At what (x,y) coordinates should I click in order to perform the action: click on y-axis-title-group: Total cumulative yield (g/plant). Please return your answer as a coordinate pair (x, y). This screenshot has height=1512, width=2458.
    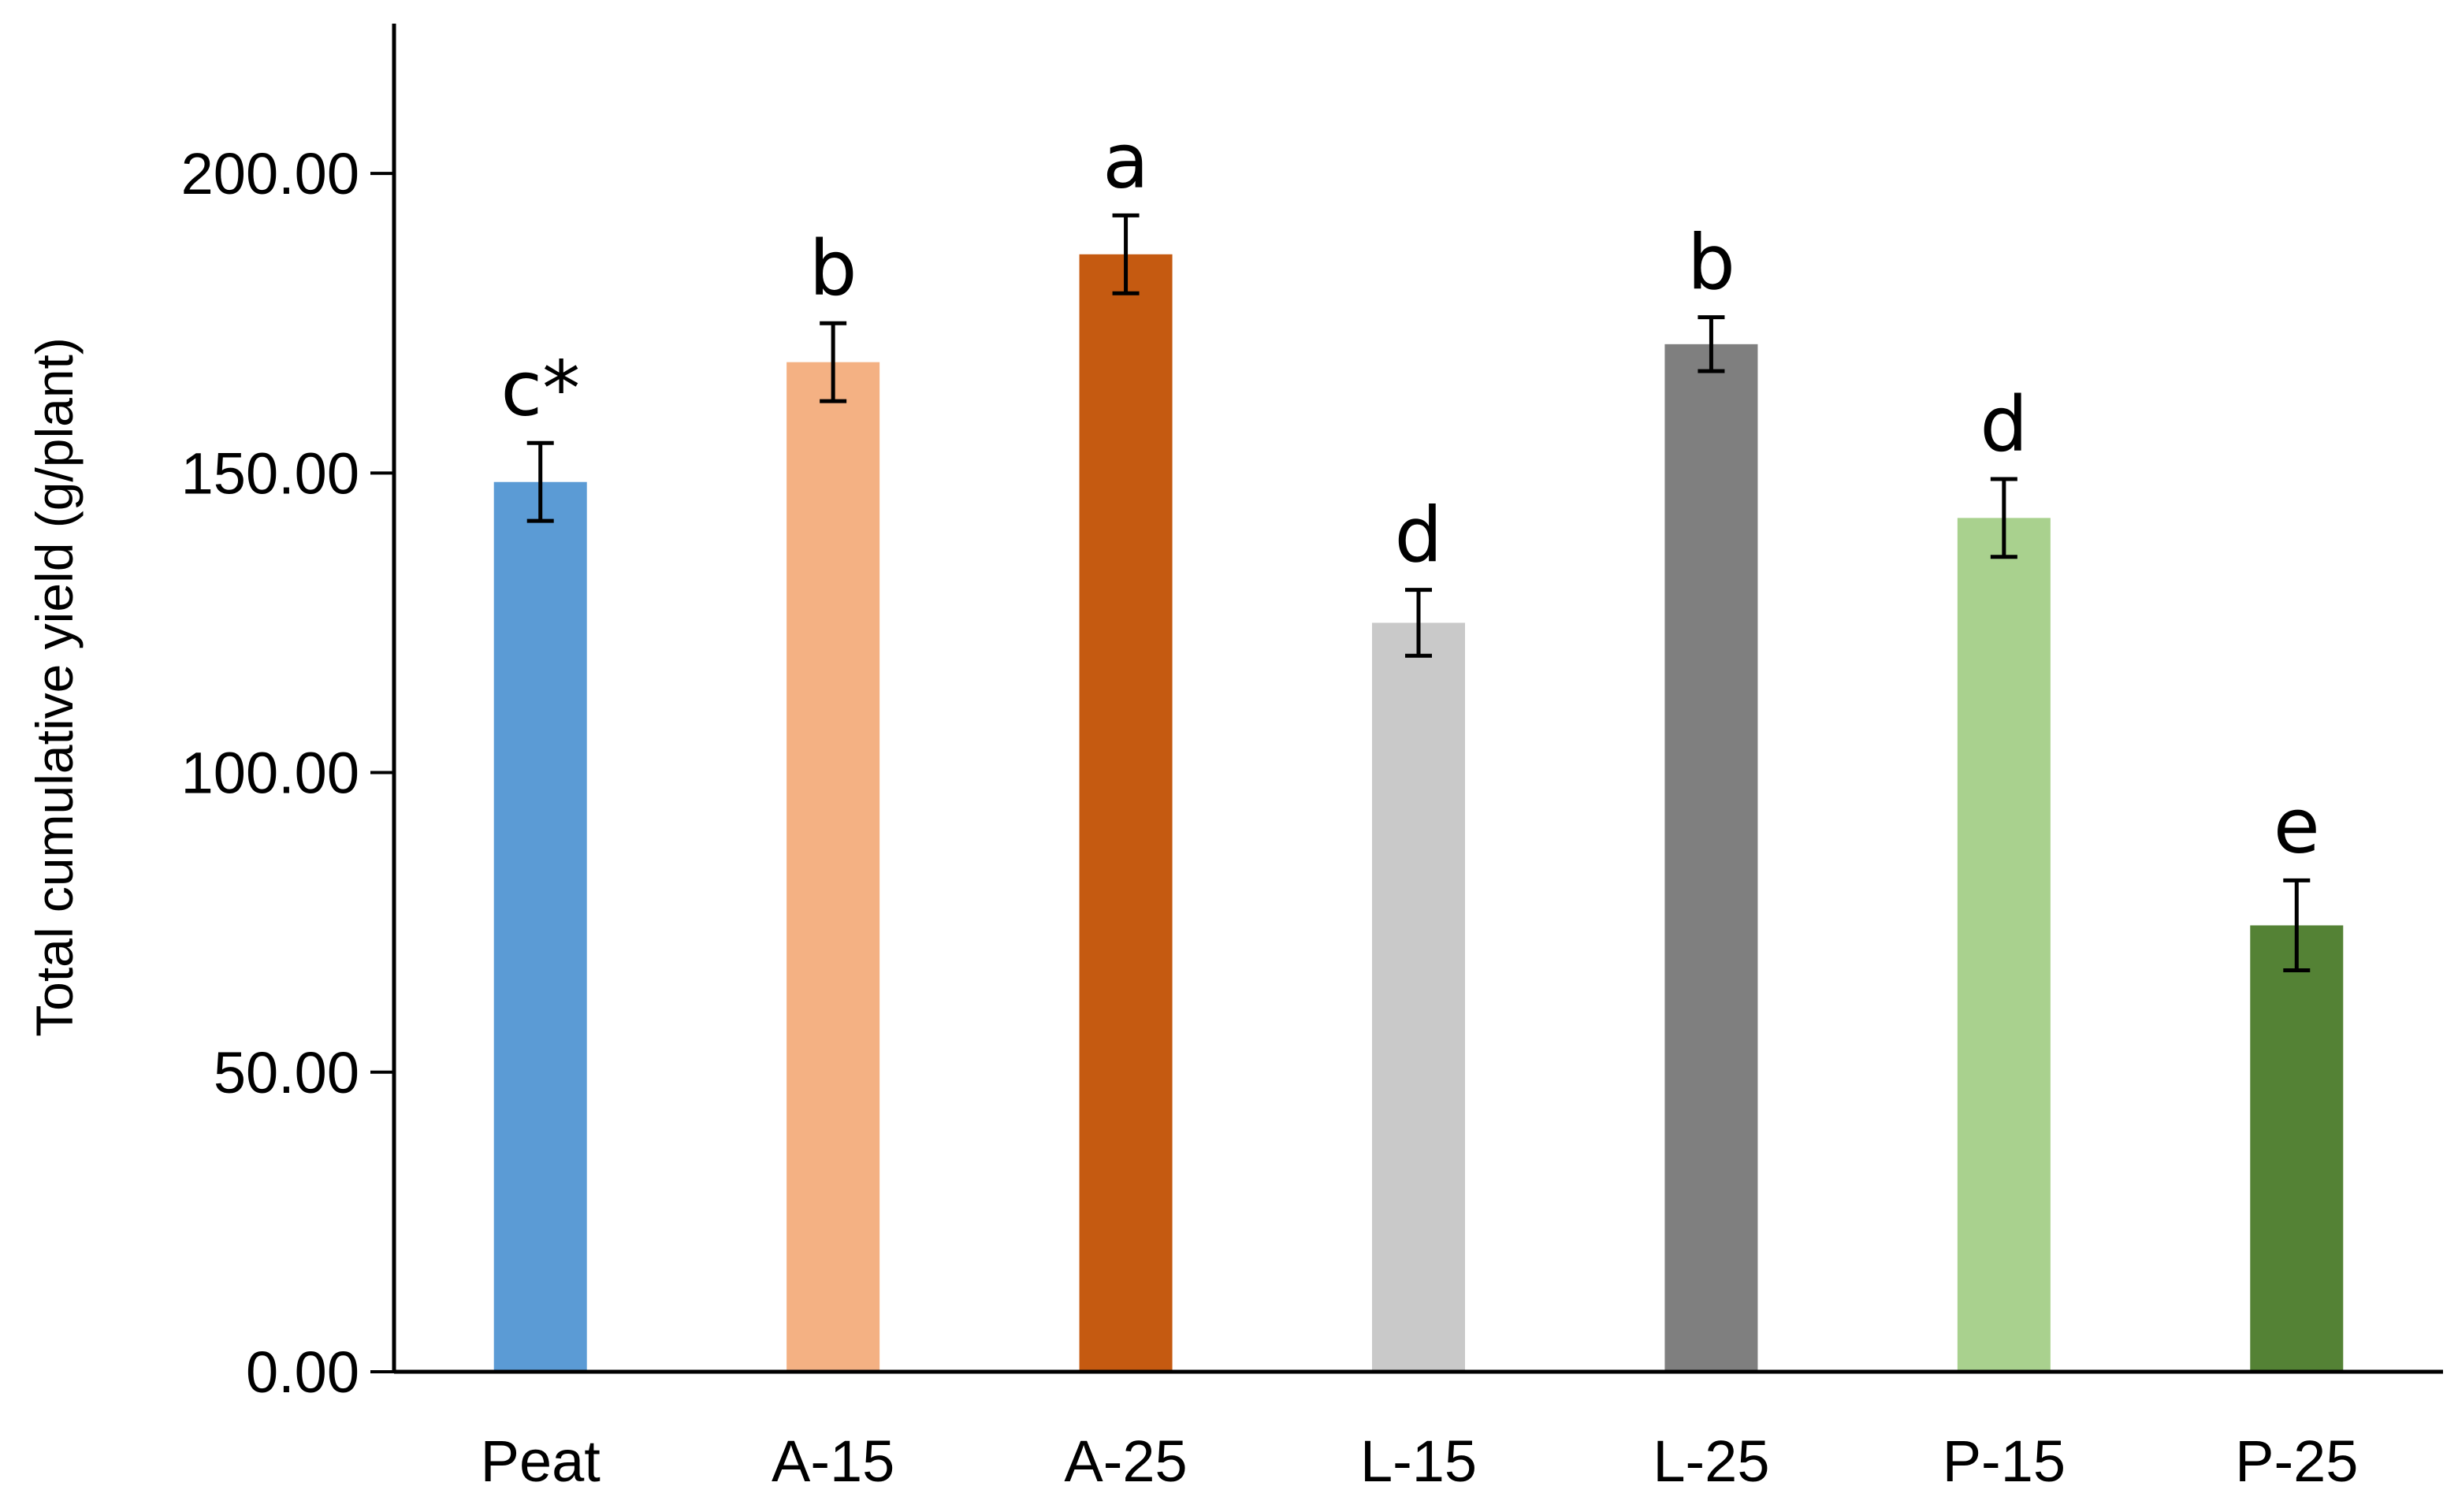
    Looking at the image, I should click on (54, 687).